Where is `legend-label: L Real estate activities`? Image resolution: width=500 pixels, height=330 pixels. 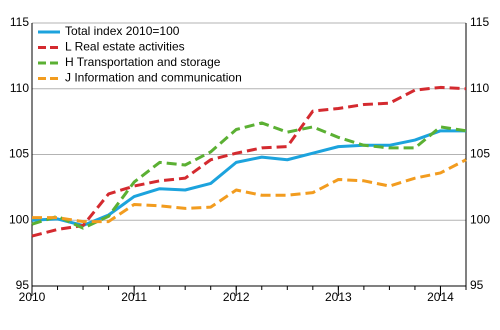
legend-label: L Real estate activities is located at coordinates (125, 47).